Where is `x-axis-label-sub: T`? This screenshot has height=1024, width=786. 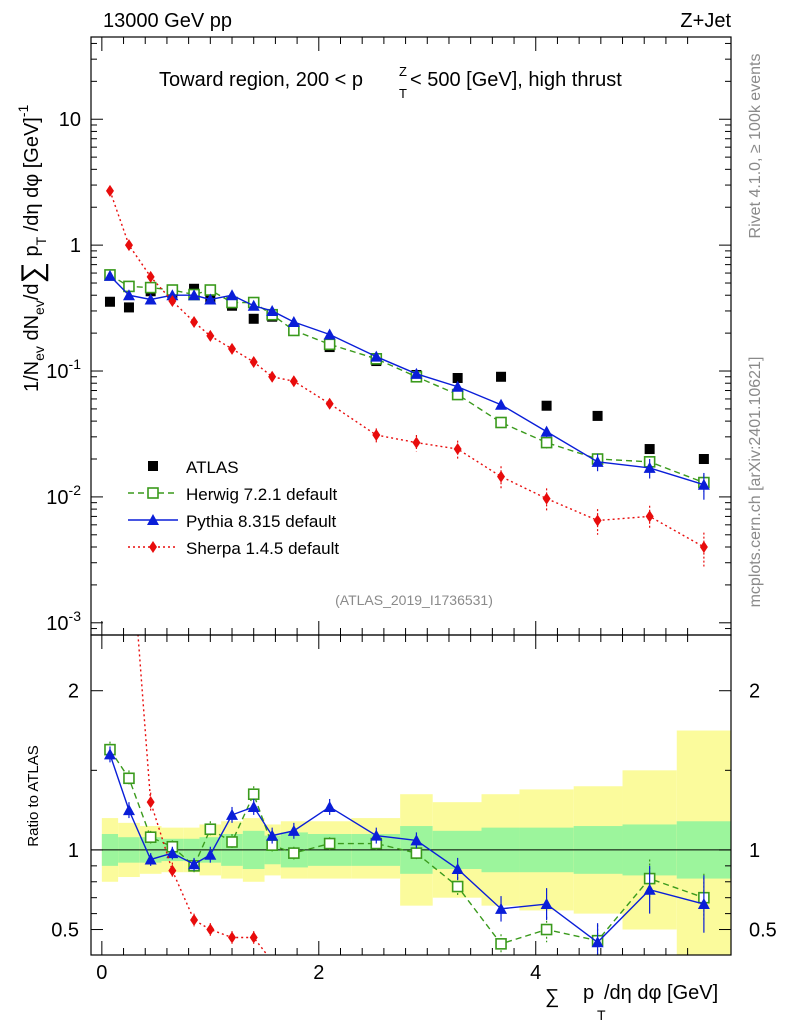
x-axis-label-sub: T is located at coordinates (601, 1015).